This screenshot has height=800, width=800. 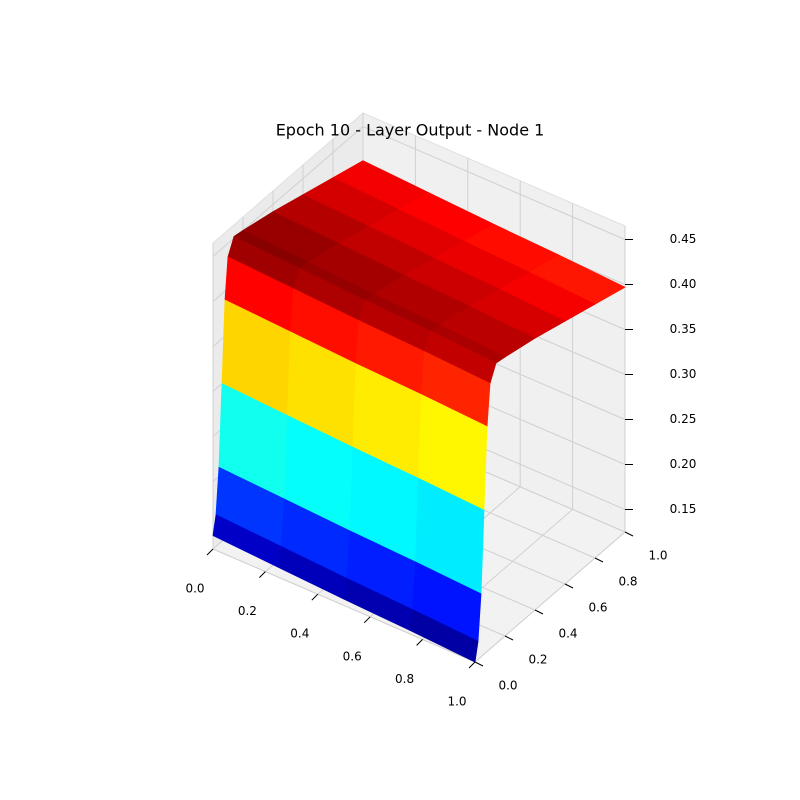 What do you see at coordinates (444, 636) in the screenshot?
I see `surface-patch` at bounding box center [444, 636].